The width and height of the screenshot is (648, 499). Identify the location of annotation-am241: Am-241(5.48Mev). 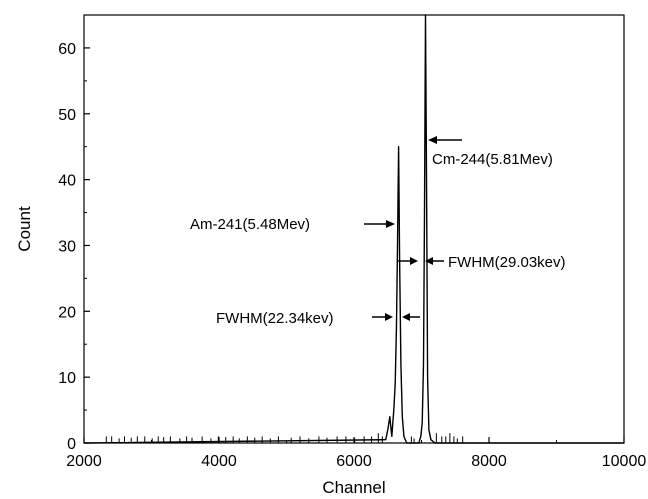
(292, 224).